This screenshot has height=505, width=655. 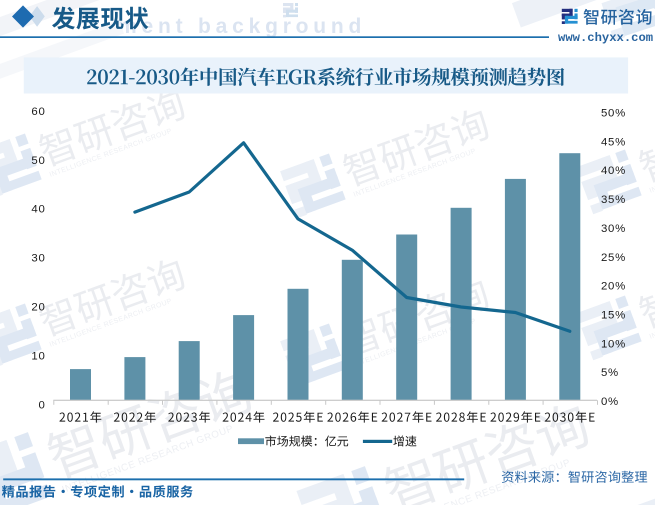 What do you see at coordinates (613, 142) in the screenshot?
I see `svg-text: 45%` at bounding box center [613, 142].